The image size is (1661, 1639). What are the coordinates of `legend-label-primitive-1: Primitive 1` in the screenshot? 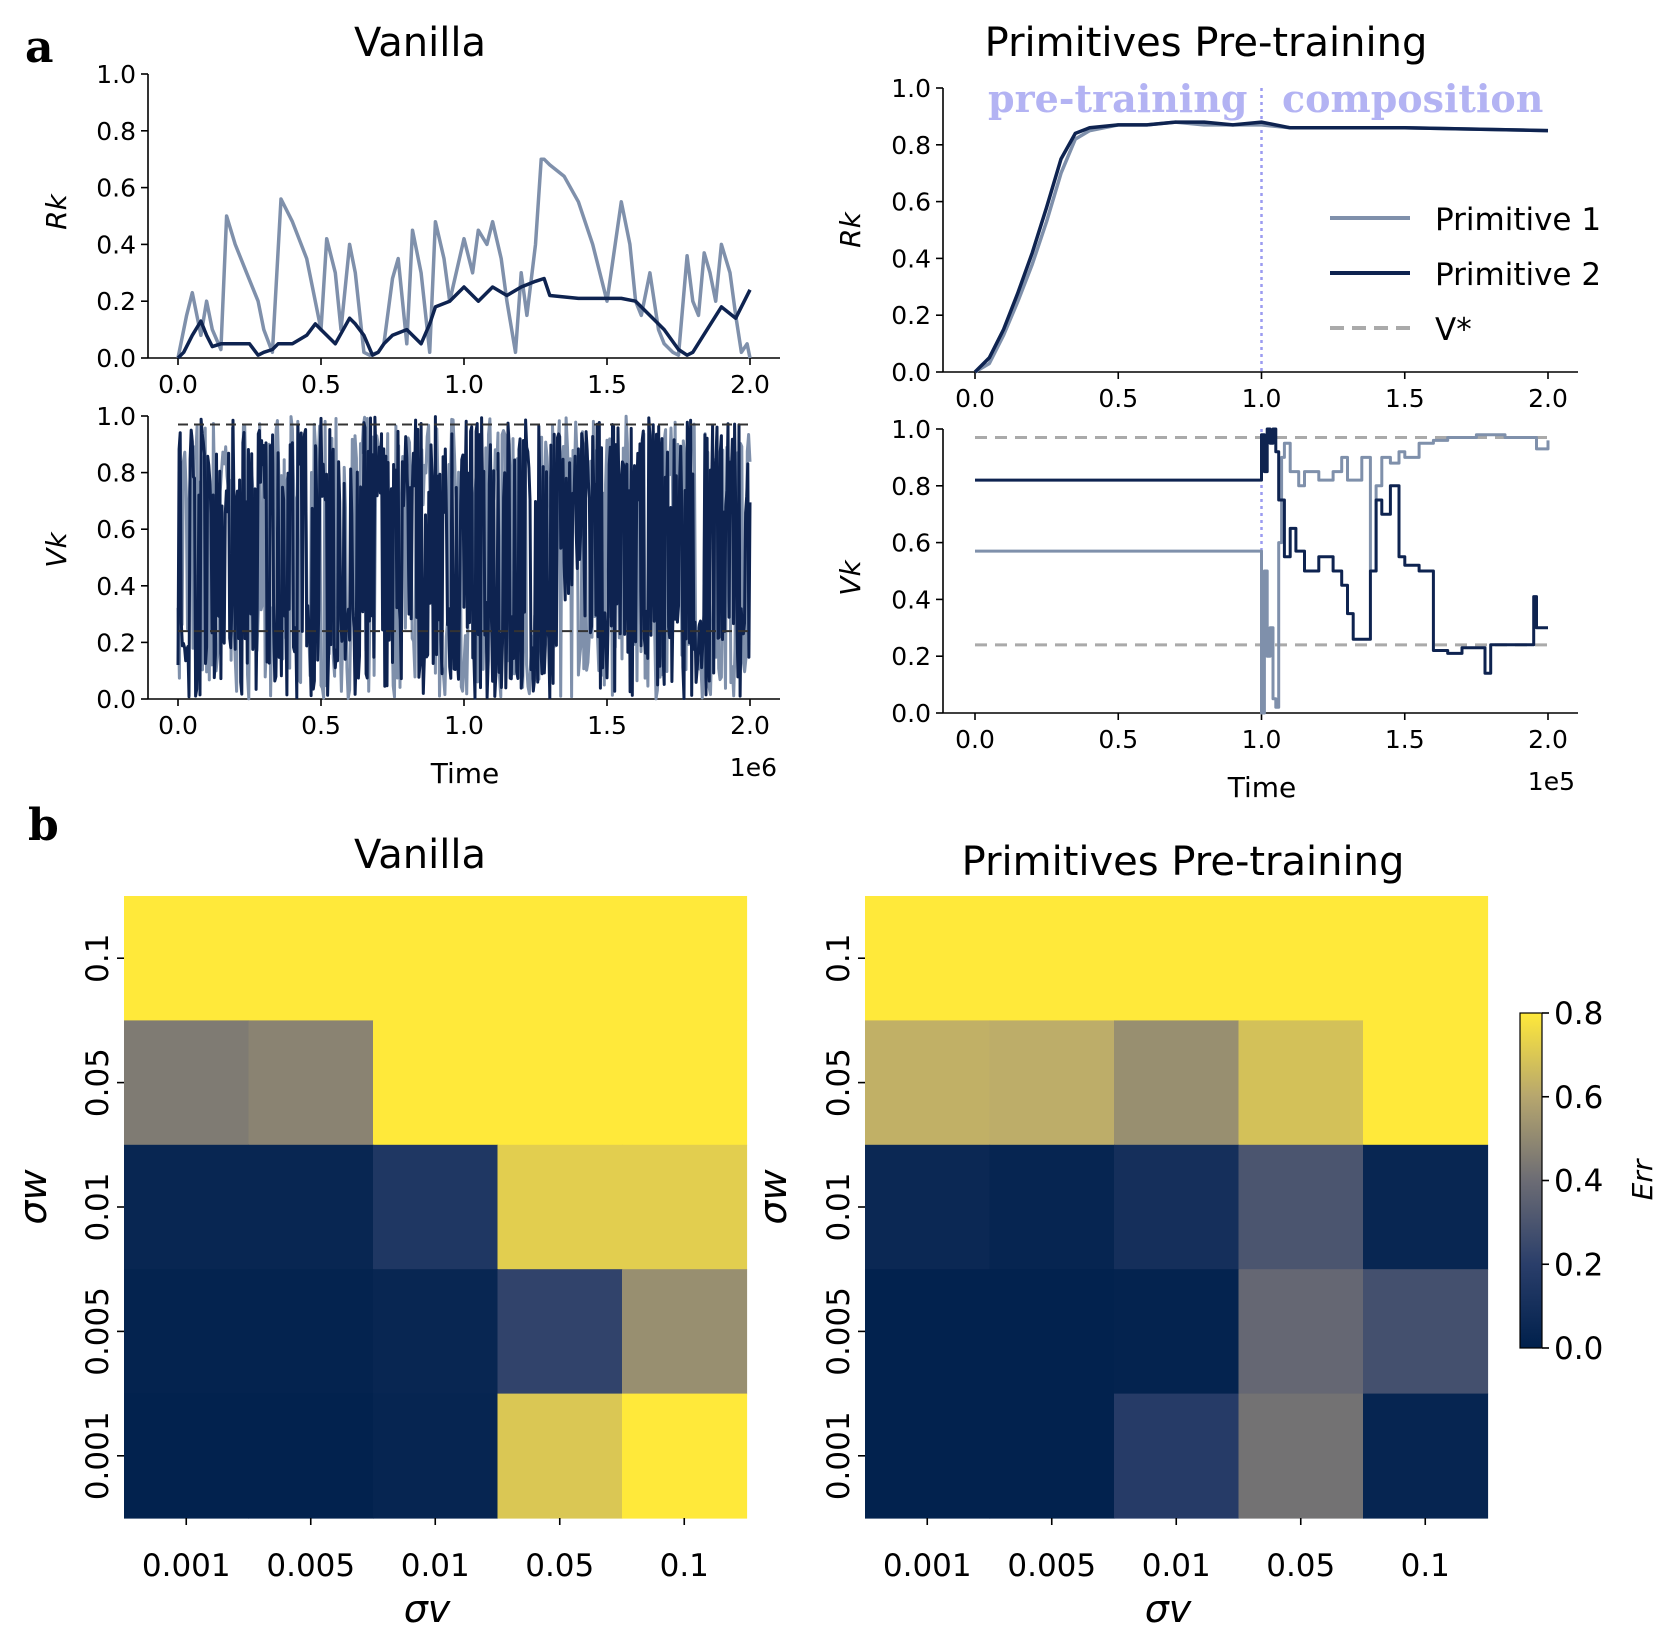 It's located at (1518, 220).